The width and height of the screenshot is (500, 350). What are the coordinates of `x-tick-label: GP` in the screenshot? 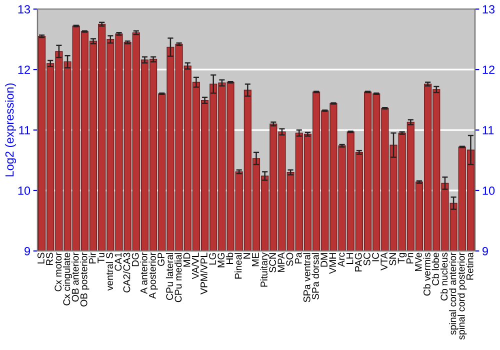 It's located at (161, 259).